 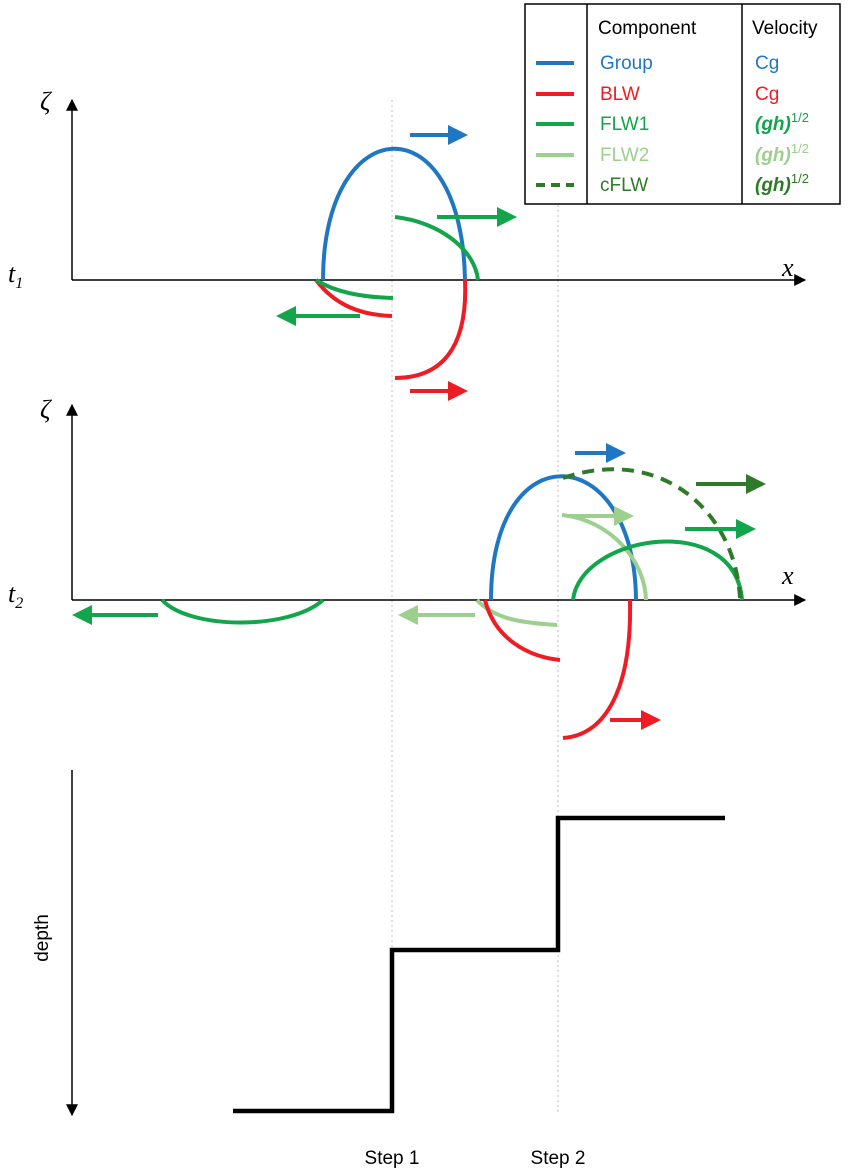 What do you see at coordinates (767, 94) in the screenshot?
I see `legend-velocity-blw: Cg` at bounding box center [767, 94].